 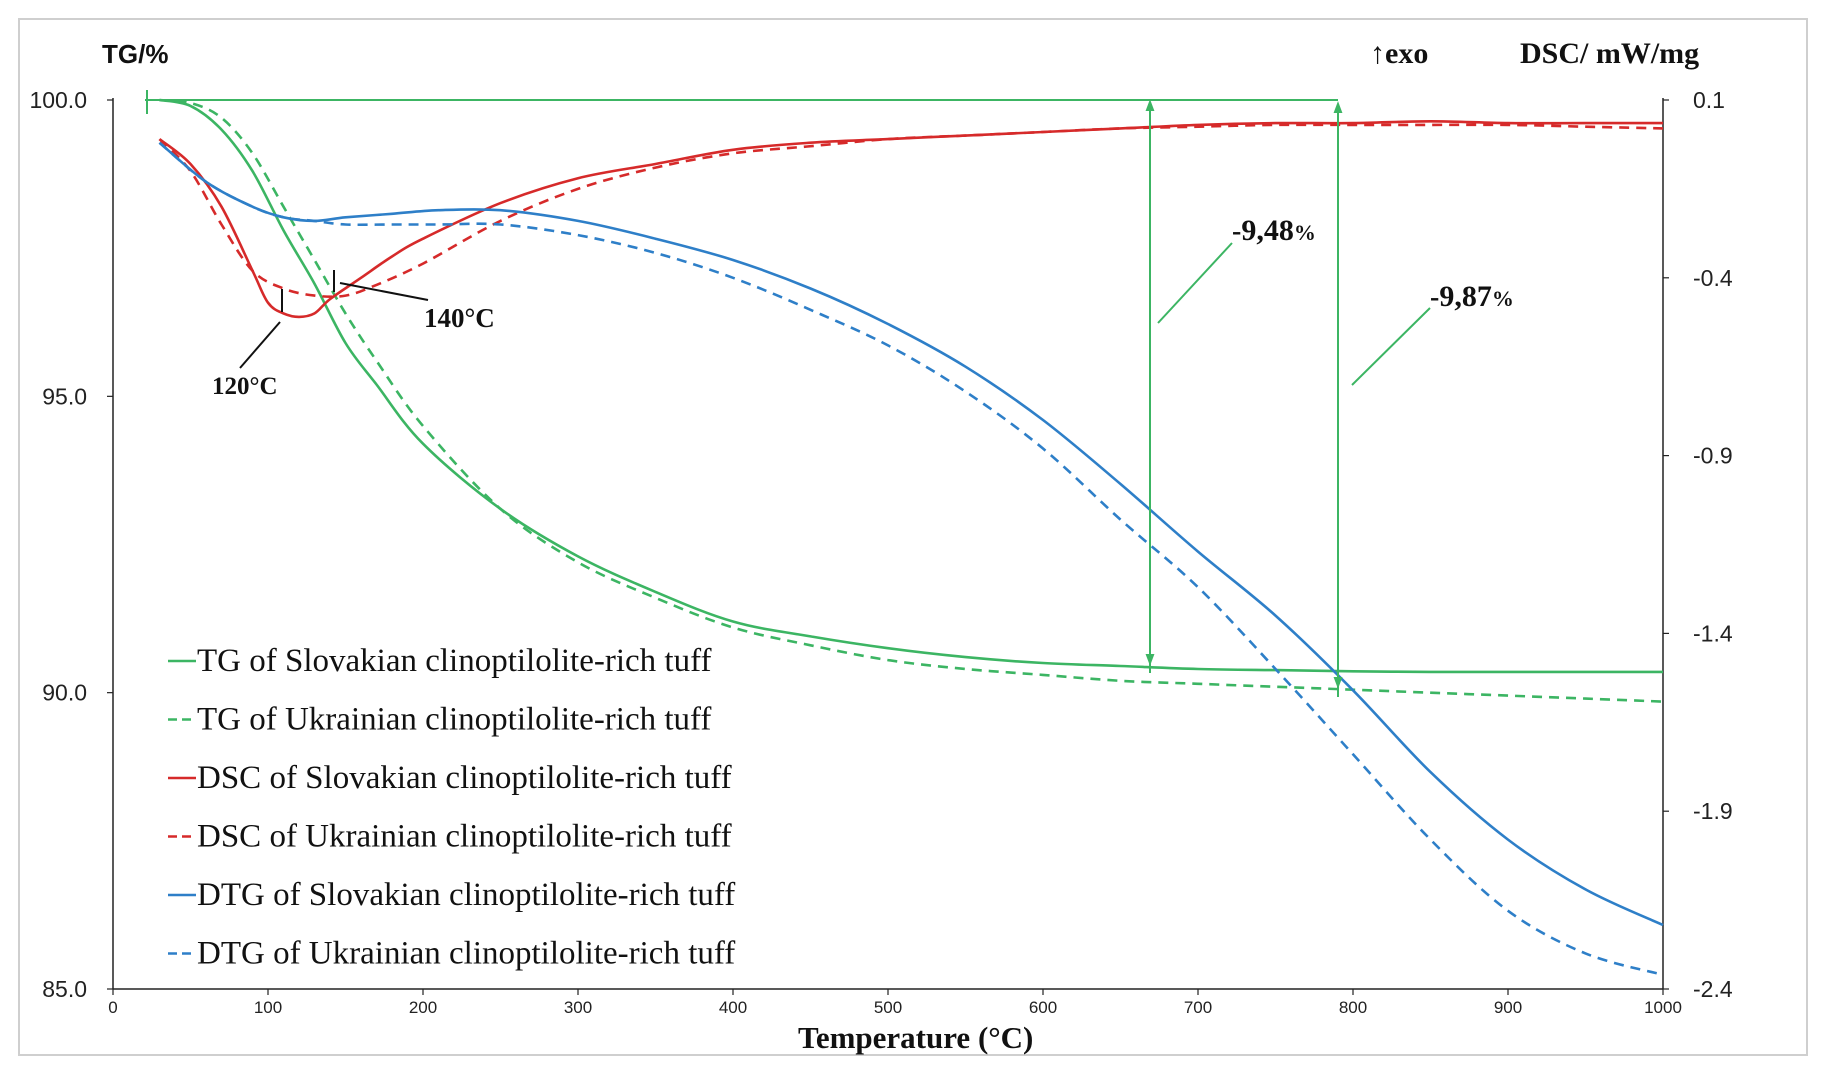 What do you see at coordinates (1267, 230) in the screenshot?
I see `loss1-value: 9,48` at bounding box center [1267, 230].